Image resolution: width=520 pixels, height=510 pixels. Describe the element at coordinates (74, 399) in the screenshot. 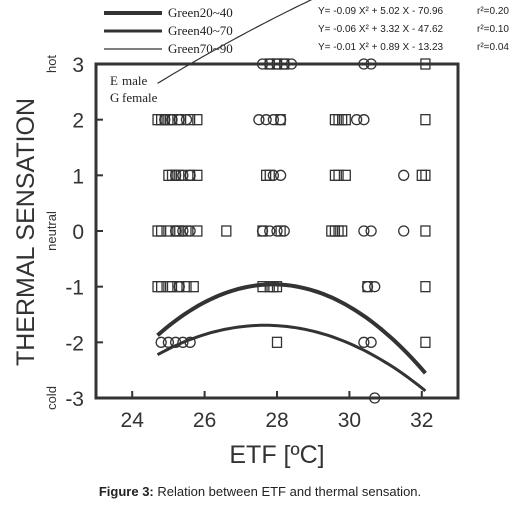

I see `y-tick-label-0: -3` at that location.